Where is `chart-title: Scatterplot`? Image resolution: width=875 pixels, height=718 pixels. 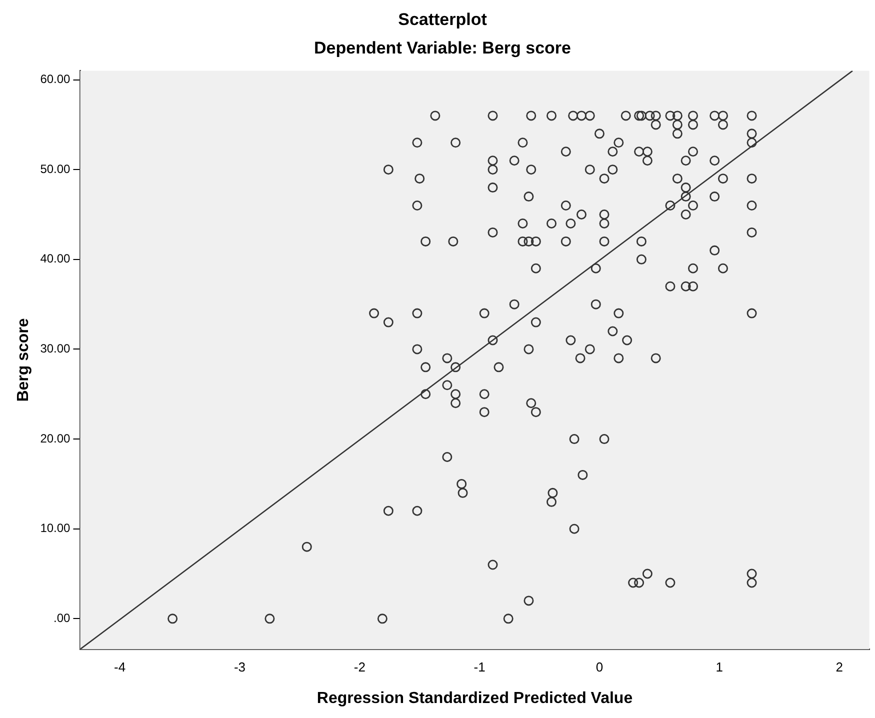 chart-title: Scatterplot is located at coordinates (443, 19).